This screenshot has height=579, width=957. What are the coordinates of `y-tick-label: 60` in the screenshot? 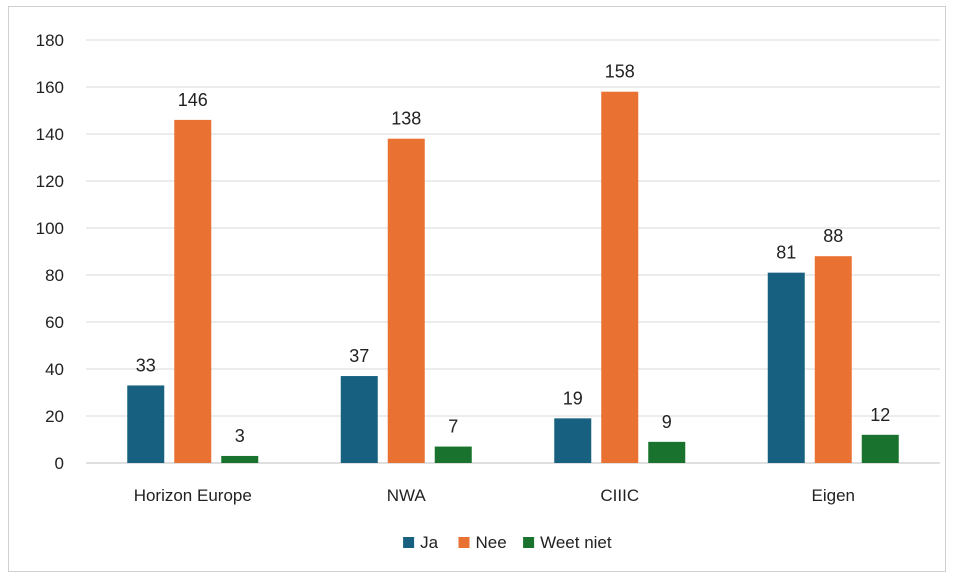 It's located at (54, 322).